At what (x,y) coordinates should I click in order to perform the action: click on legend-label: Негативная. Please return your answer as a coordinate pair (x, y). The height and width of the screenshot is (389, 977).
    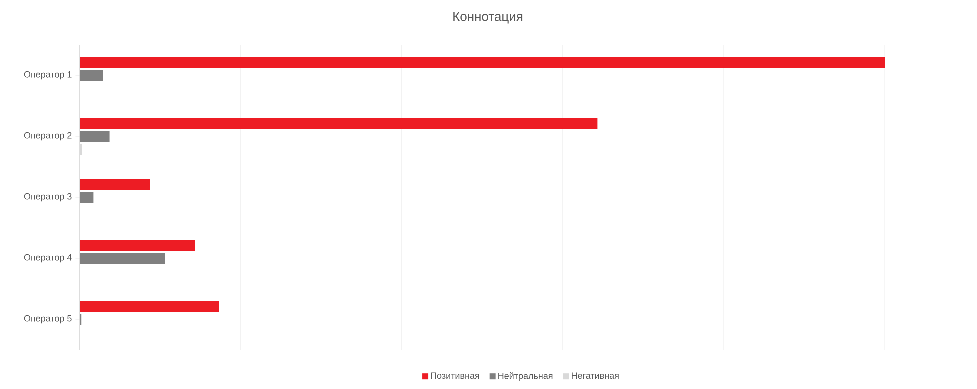
    Looking at the image, I should click on (595, 376).